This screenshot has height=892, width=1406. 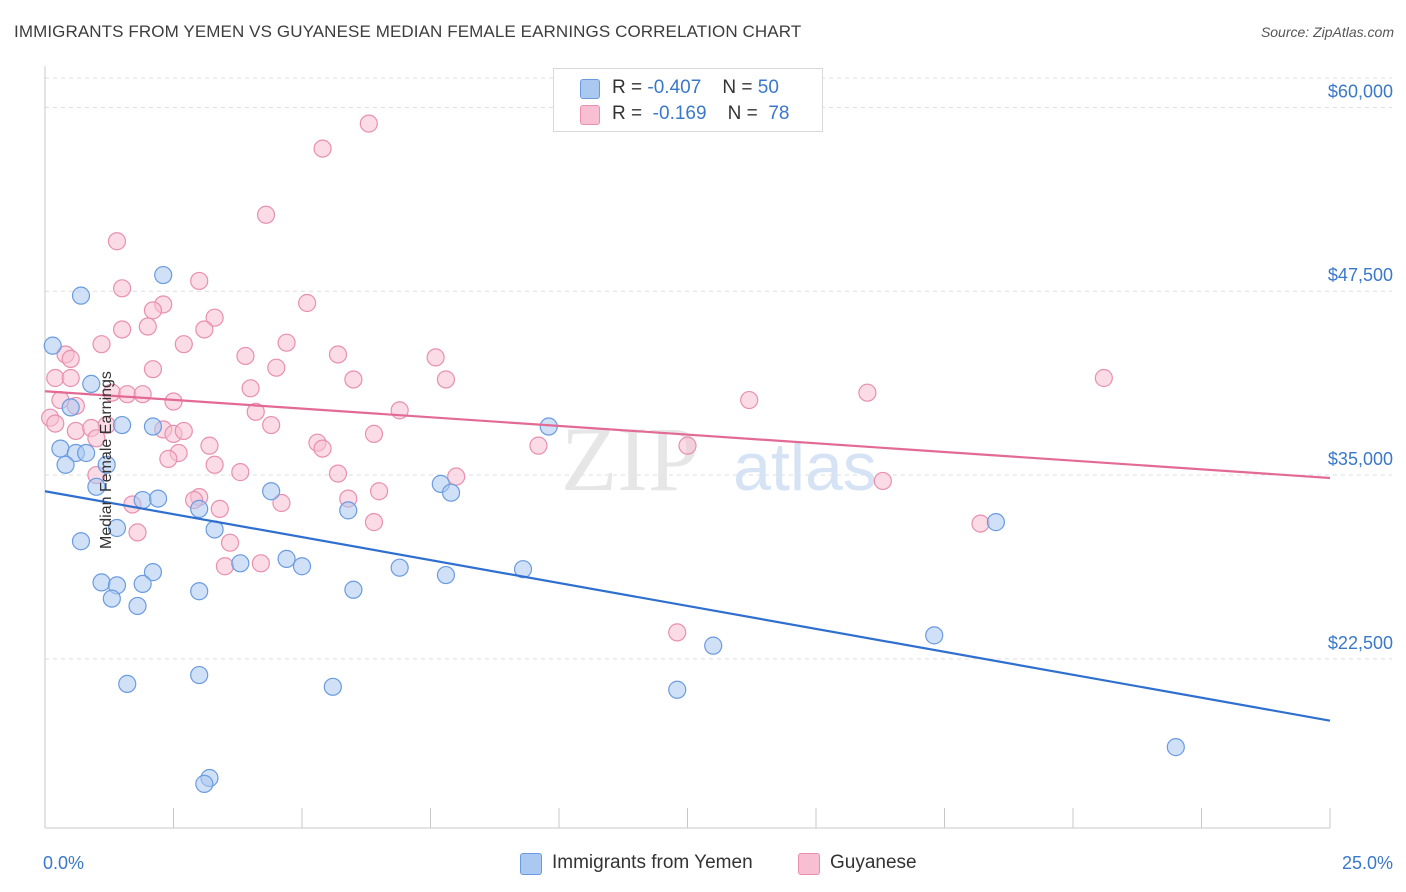 What do you see at coordinates (679, 113) in the screenshot?
I see `legend-r-value-guyanese: -0.169` at bounding box center [679, 113].